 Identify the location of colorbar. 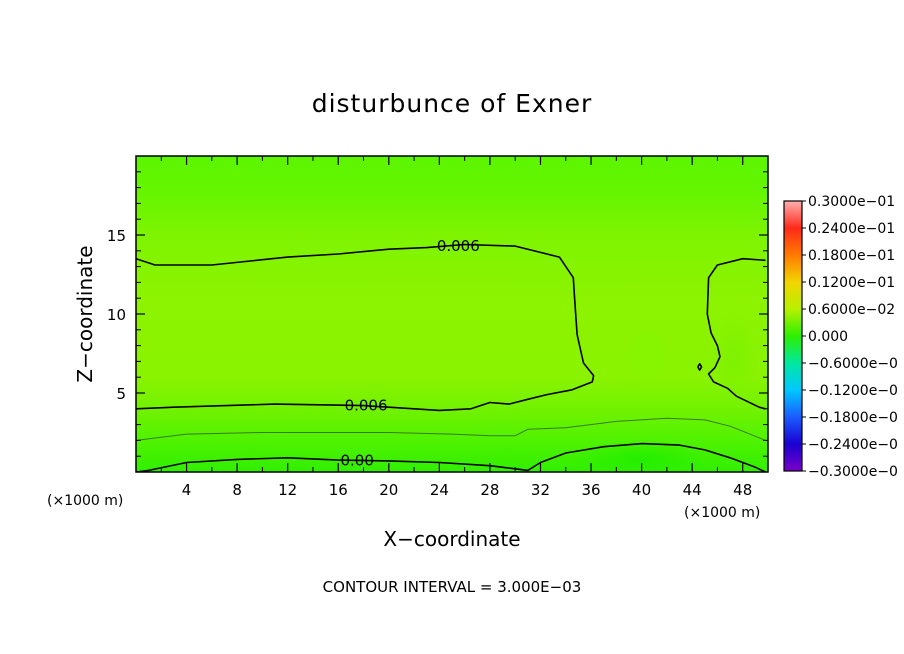
(794, 336).